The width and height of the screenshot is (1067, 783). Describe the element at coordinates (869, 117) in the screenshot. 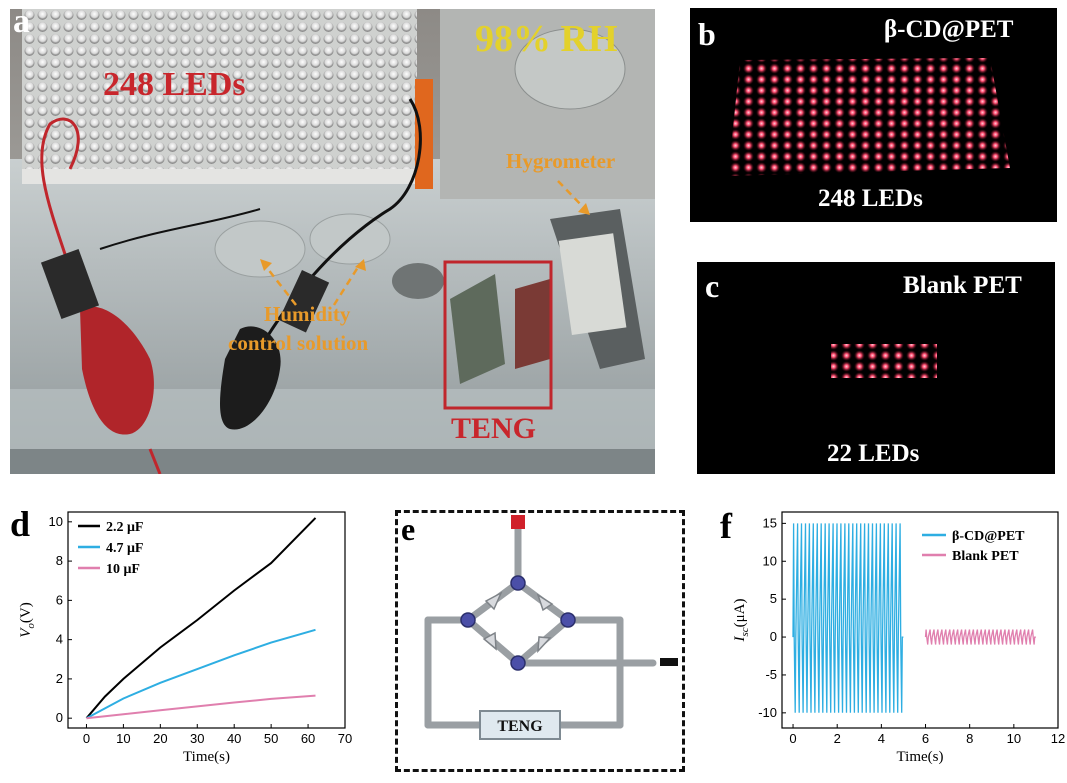

I see `led-array-b` at that location.